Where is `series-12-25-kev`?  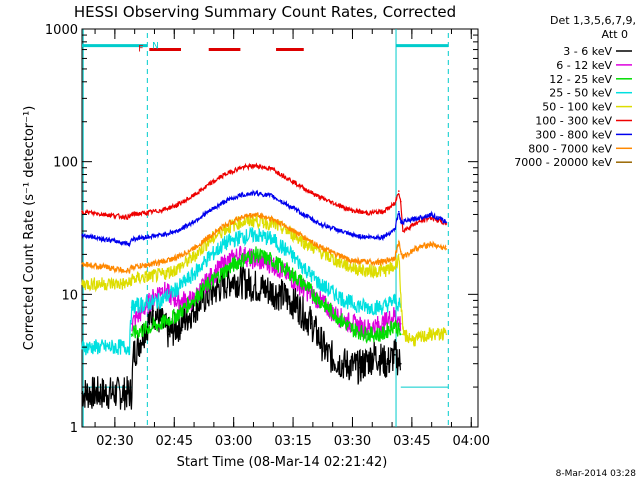
series-12-25-kev is located at coordinates (266, 295).